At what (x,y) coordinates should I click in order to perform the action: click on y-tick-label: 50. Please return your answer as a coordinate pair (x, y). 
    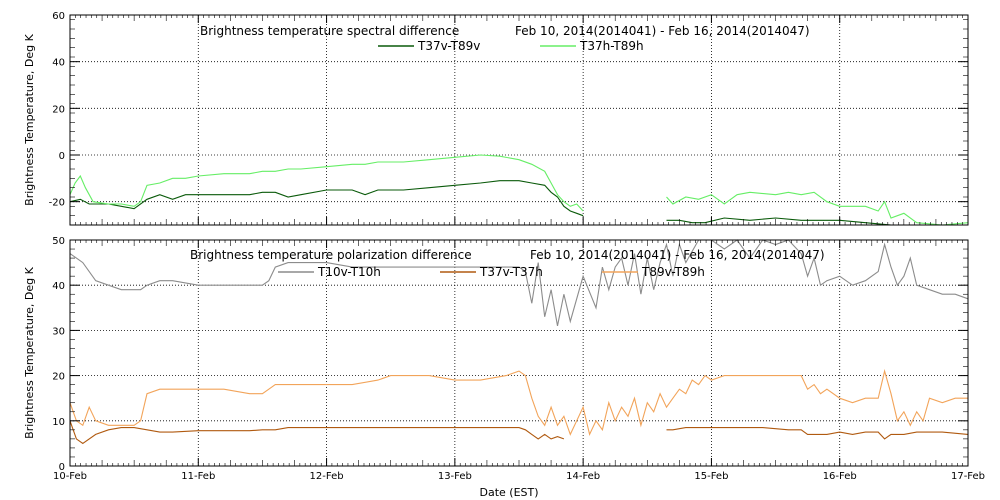
    Looking at the image, I should click on (58, 241).